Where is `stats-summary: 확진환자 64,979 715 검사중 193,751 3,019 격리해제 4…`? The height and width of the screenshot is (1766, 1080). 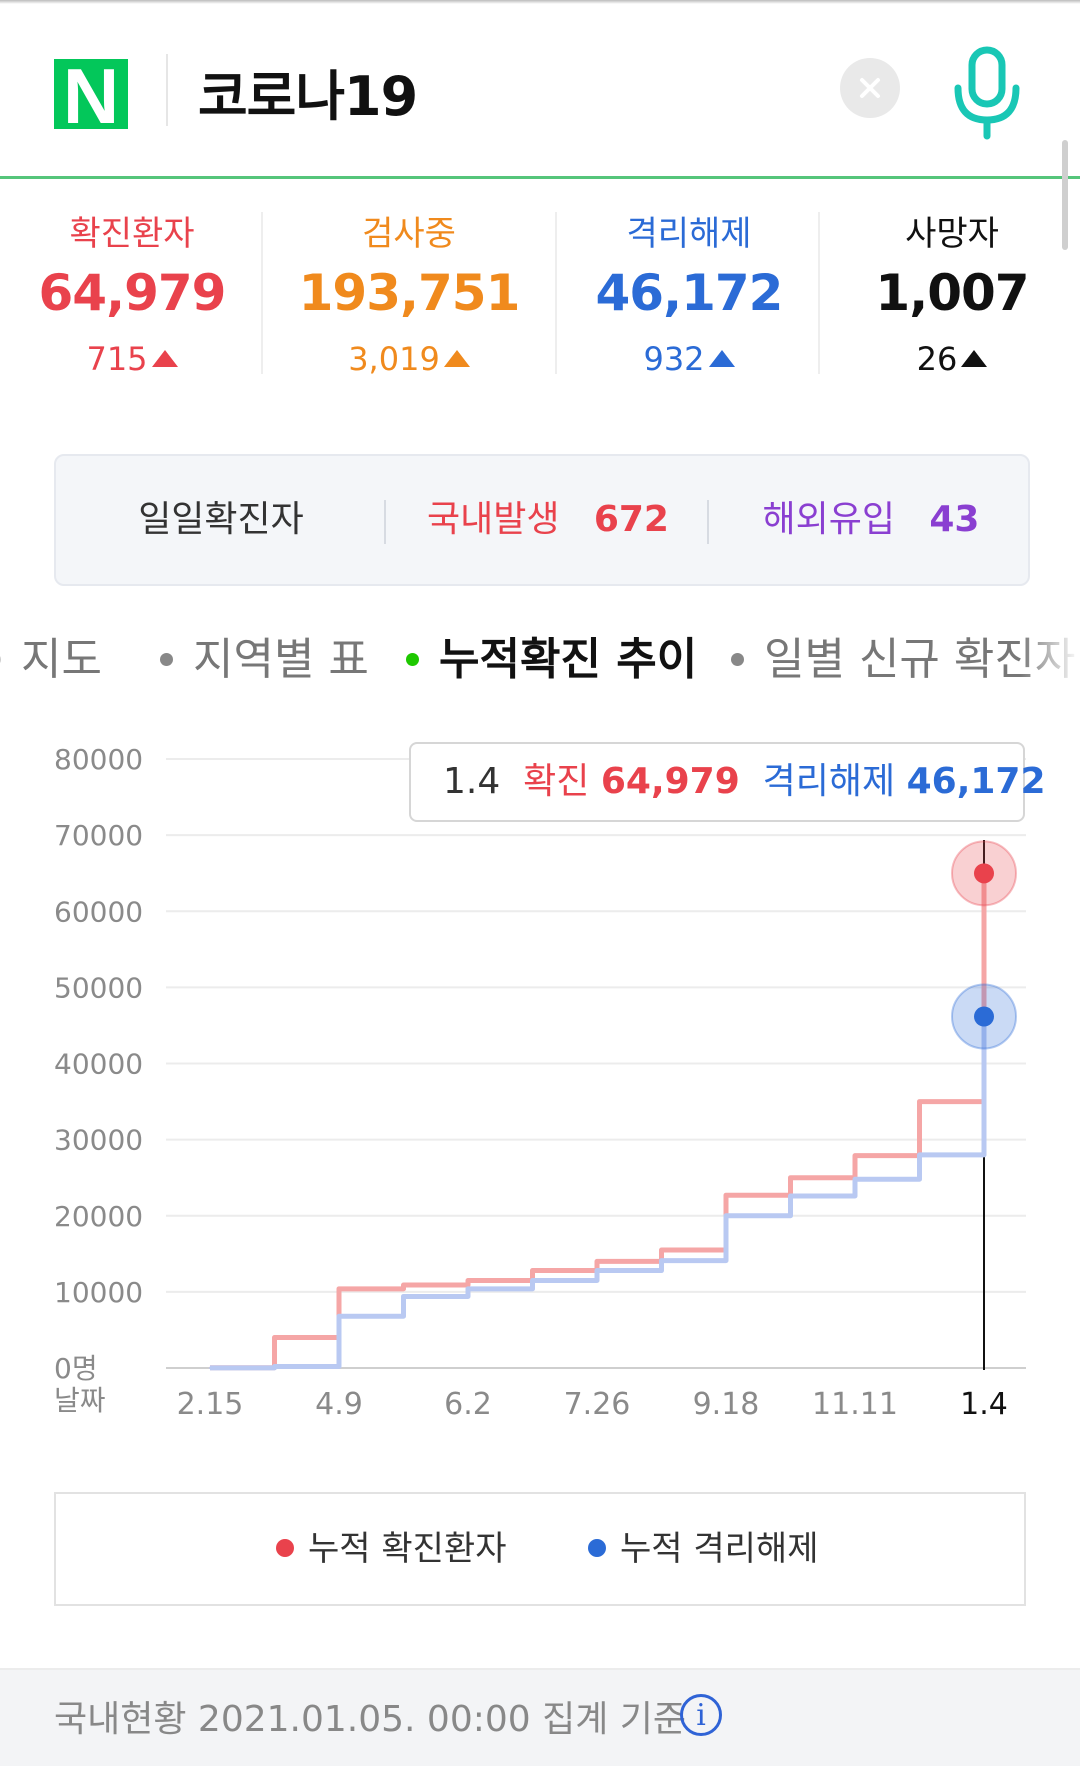
stats-summary: 확진환자 64,979 715 검사중 193,751 3,019 격리해제 4… is located at coordinates (540, 295).